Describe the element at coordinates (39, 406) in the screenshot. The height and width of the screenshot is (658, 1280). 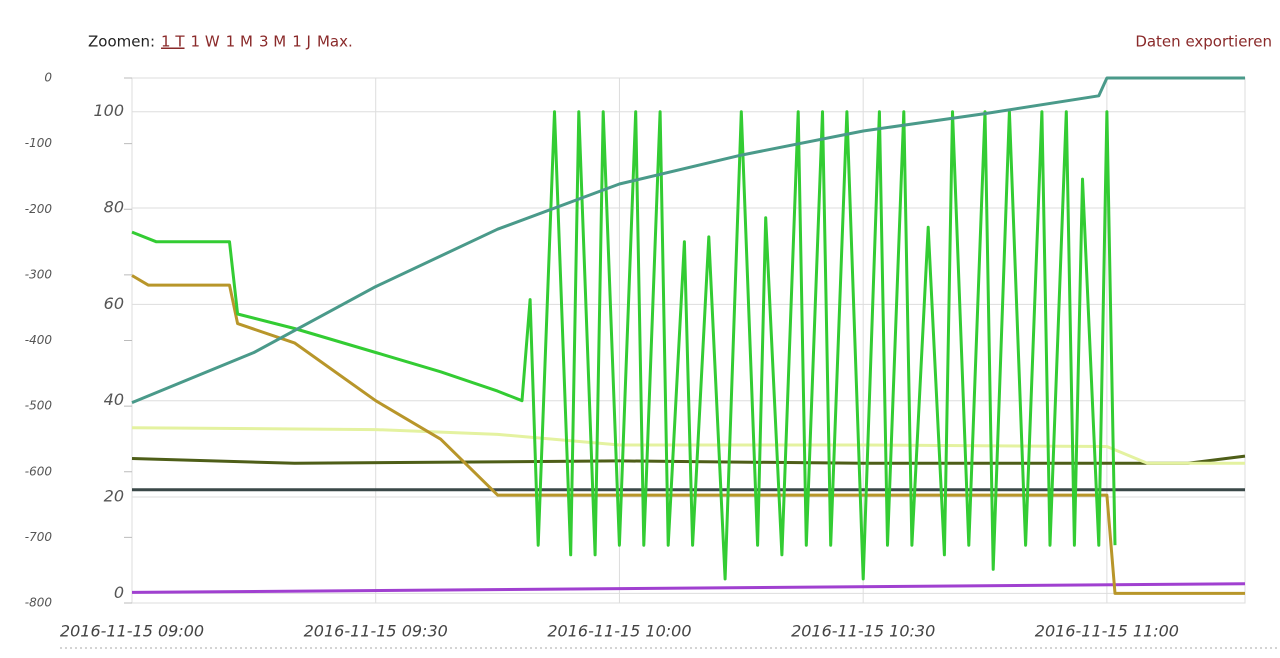
I see `y-tick-label: -500` at that location.